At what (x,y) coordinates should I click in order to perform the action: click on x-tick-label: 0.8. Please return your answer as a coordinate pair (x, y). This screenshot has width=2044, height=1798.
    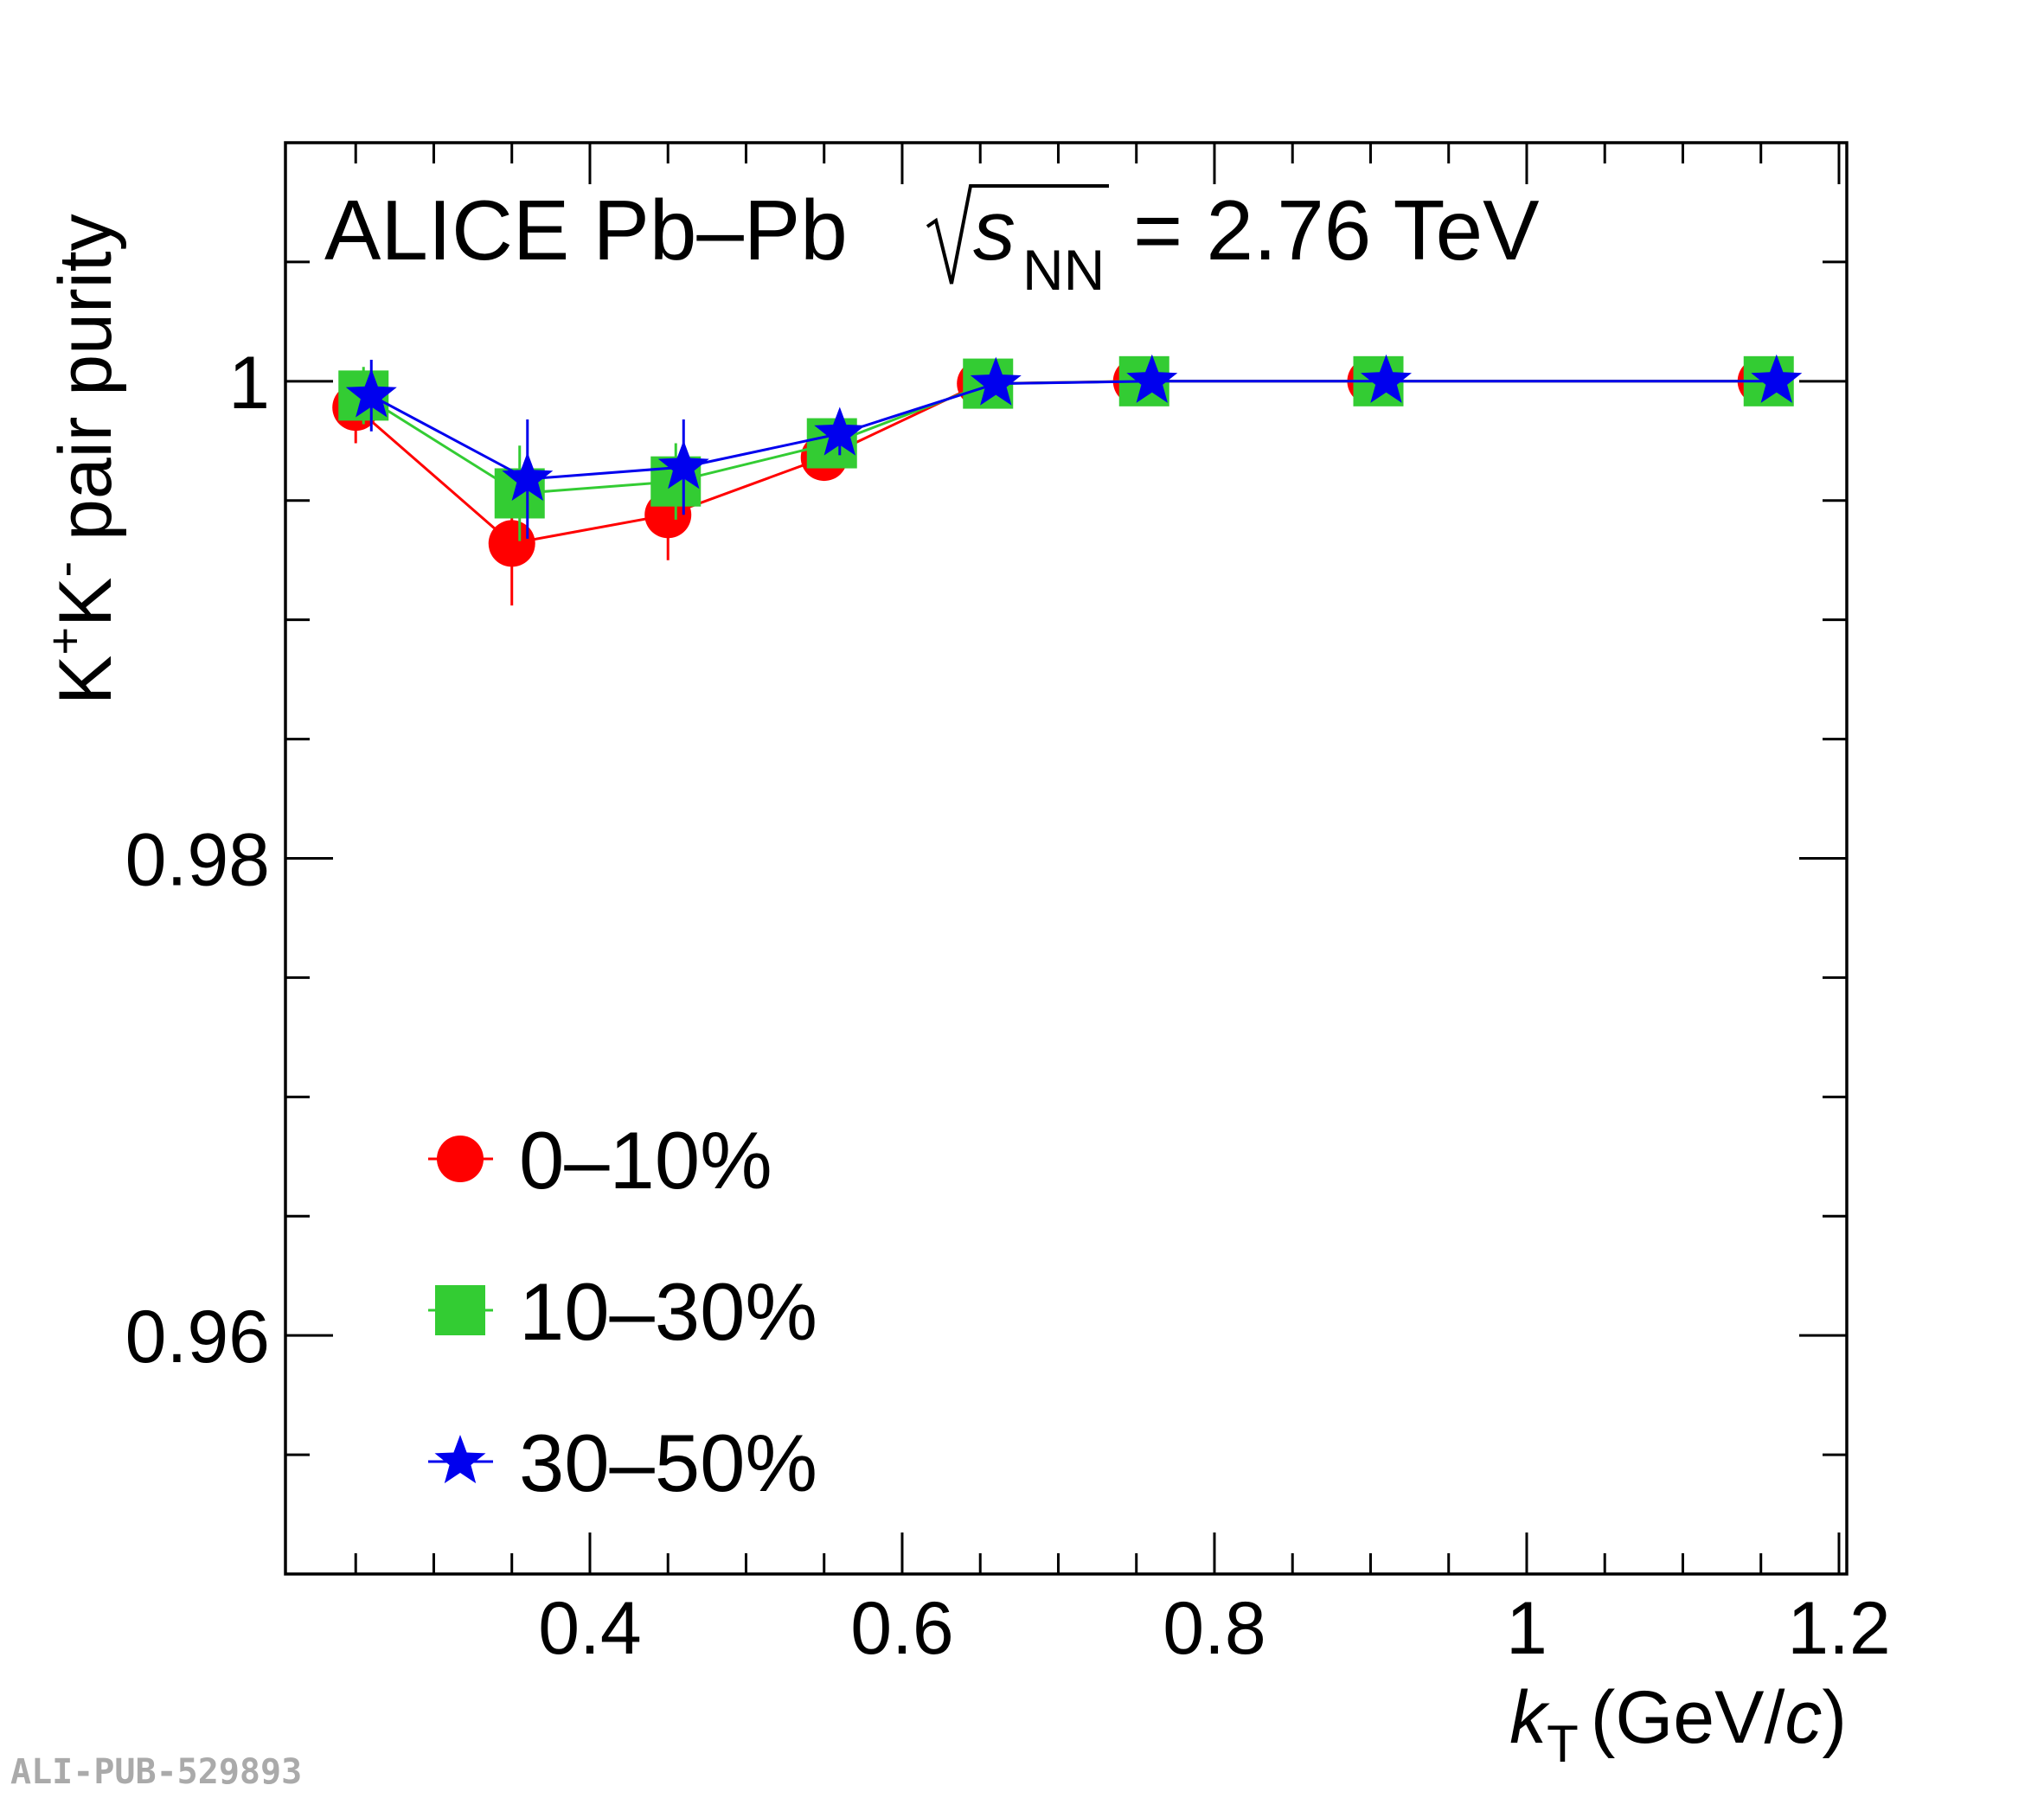
    Looking at the image, I should click on (1215, 1628).